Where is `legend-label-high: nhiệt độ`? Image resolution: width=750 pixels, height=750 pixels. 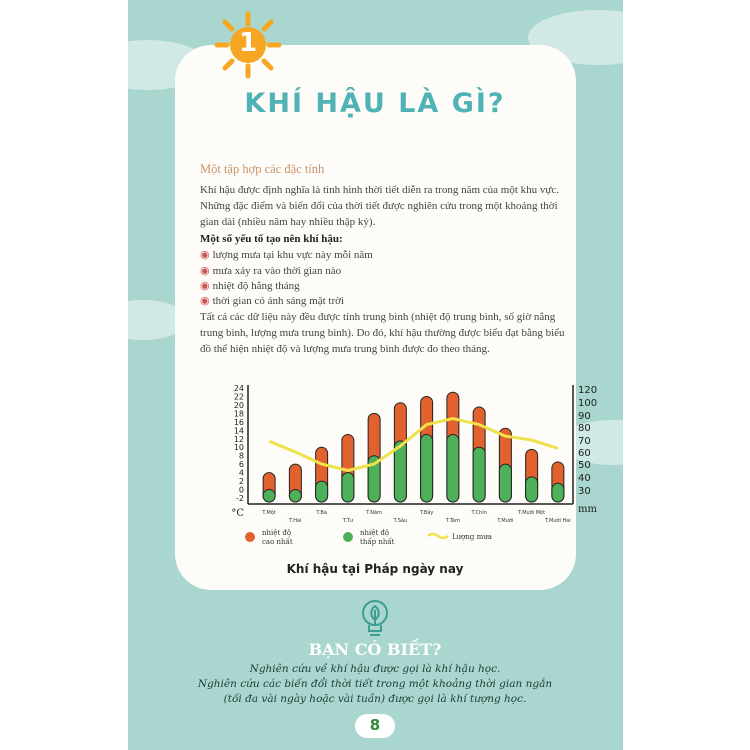
legend-label-high: nhiệt độ is located at coordinates (276, 533).